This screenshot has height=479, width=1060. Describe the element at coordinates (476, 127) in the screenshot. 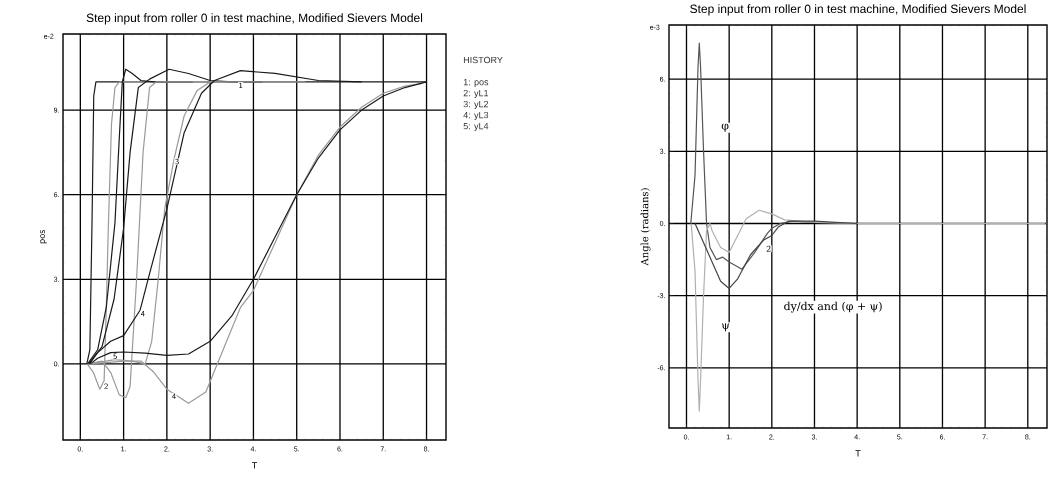

I see `text: 5: yL4` at that location.